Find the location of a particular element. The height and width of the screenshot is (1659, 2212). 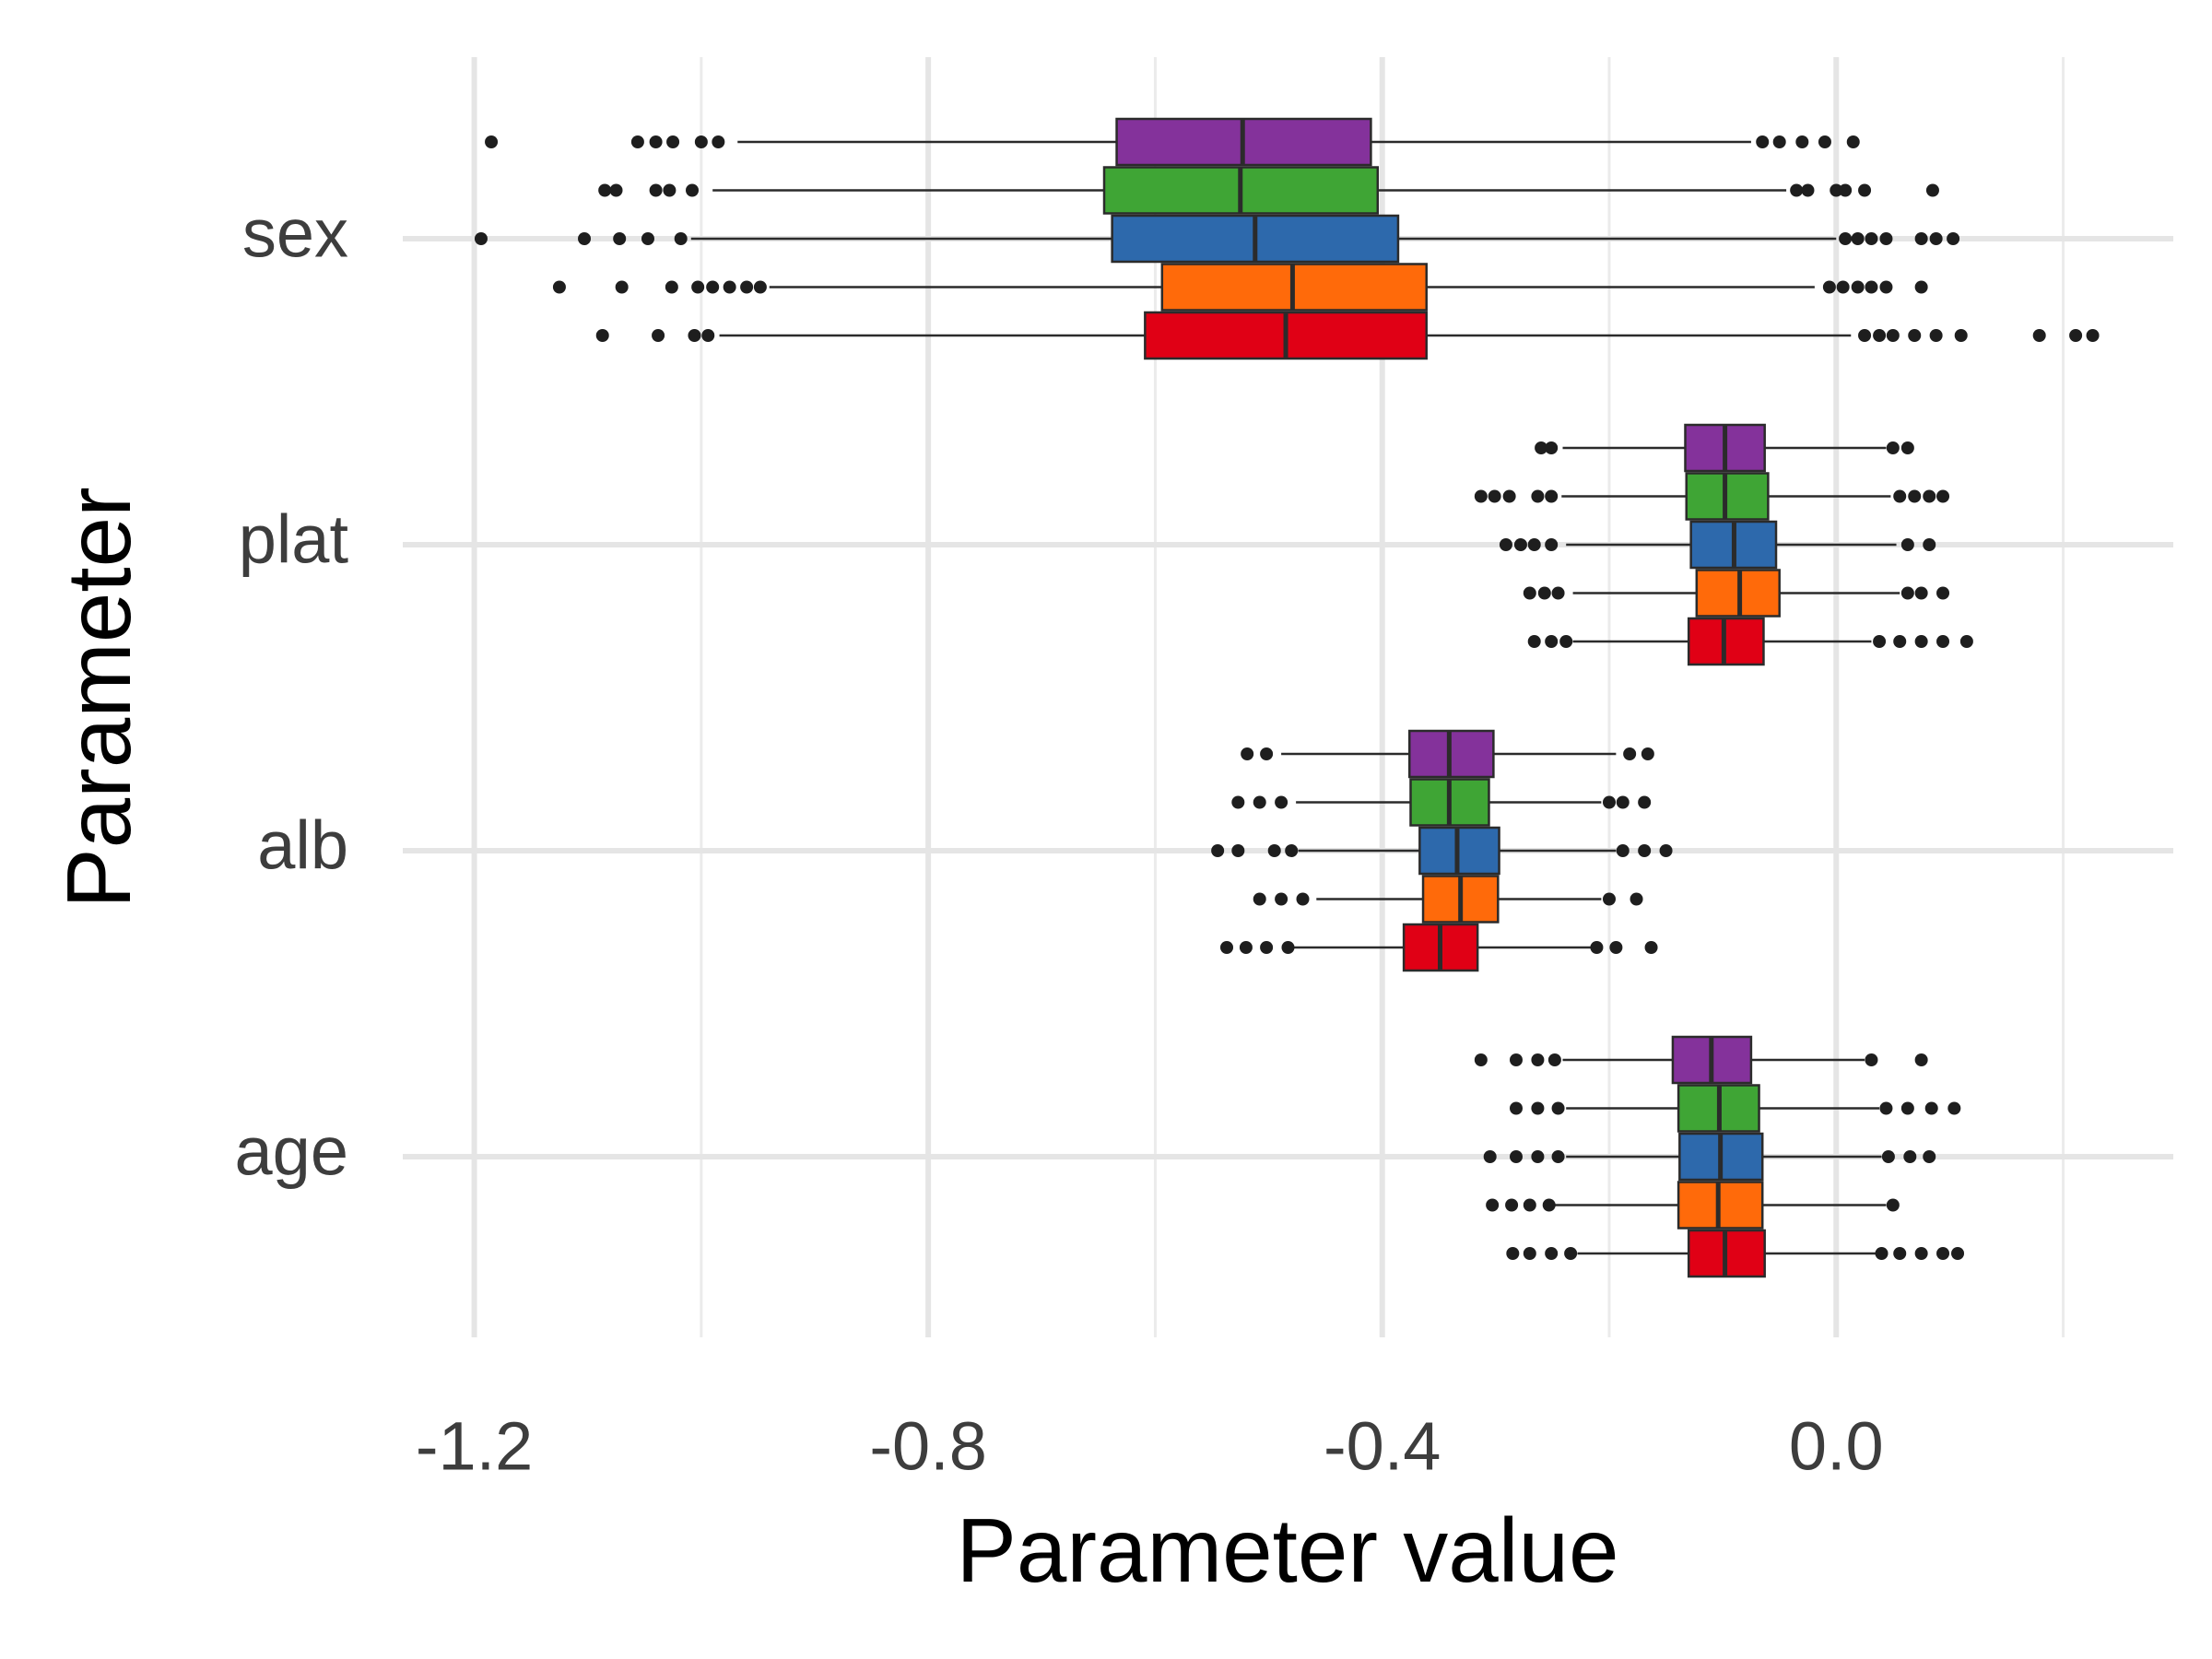

x-tick-label: -1.2 is located at coordinates (475, 1446).